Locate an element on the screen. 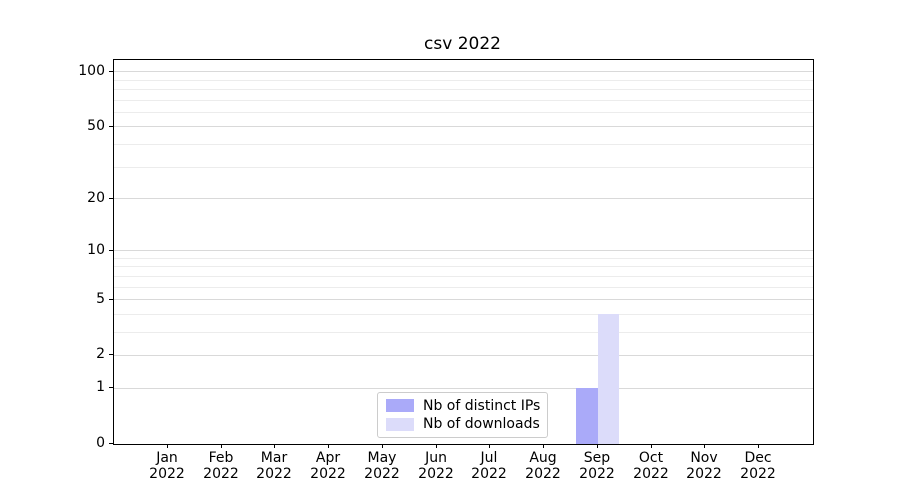  legend-entry-downloads: Nb of downloads is located at coordinates (463, 424).